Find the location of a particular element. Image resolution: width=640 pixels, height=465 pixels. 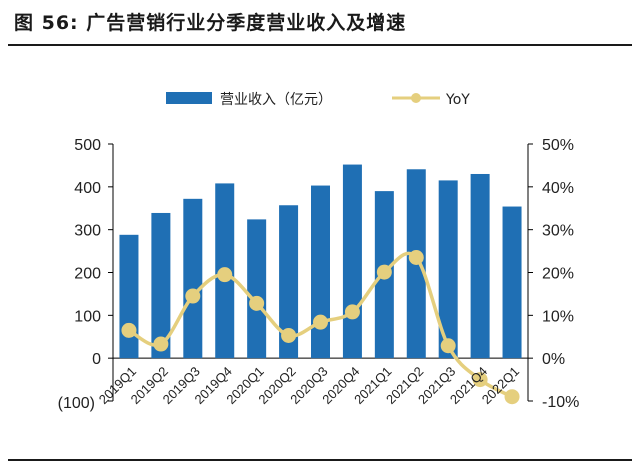

yoy-point-2020Q1 is located at coordinates (257, 303).